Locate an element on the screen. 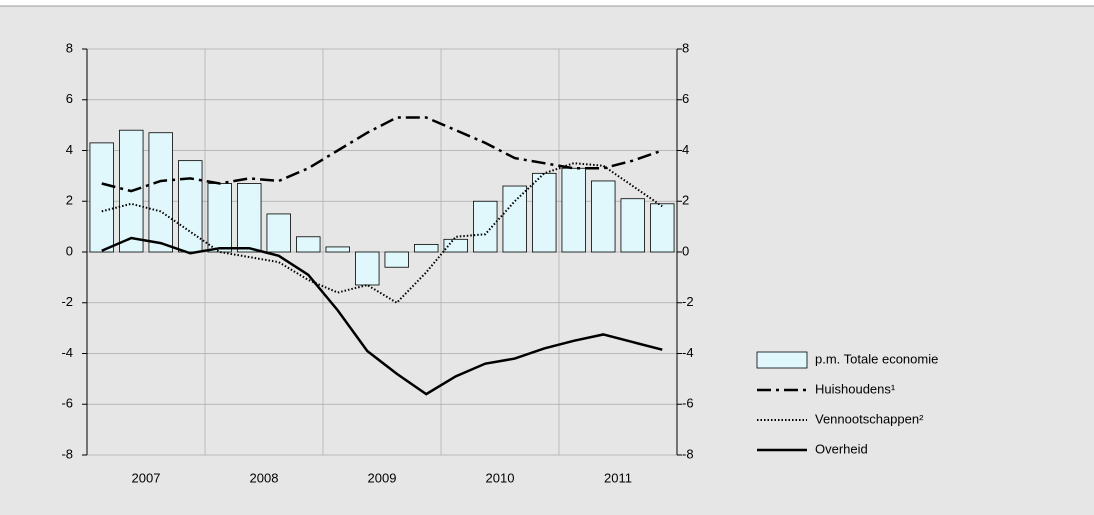 The width and height of the screenshot is (1094, 515). legend-swatch is located at coordinates (782, 360).